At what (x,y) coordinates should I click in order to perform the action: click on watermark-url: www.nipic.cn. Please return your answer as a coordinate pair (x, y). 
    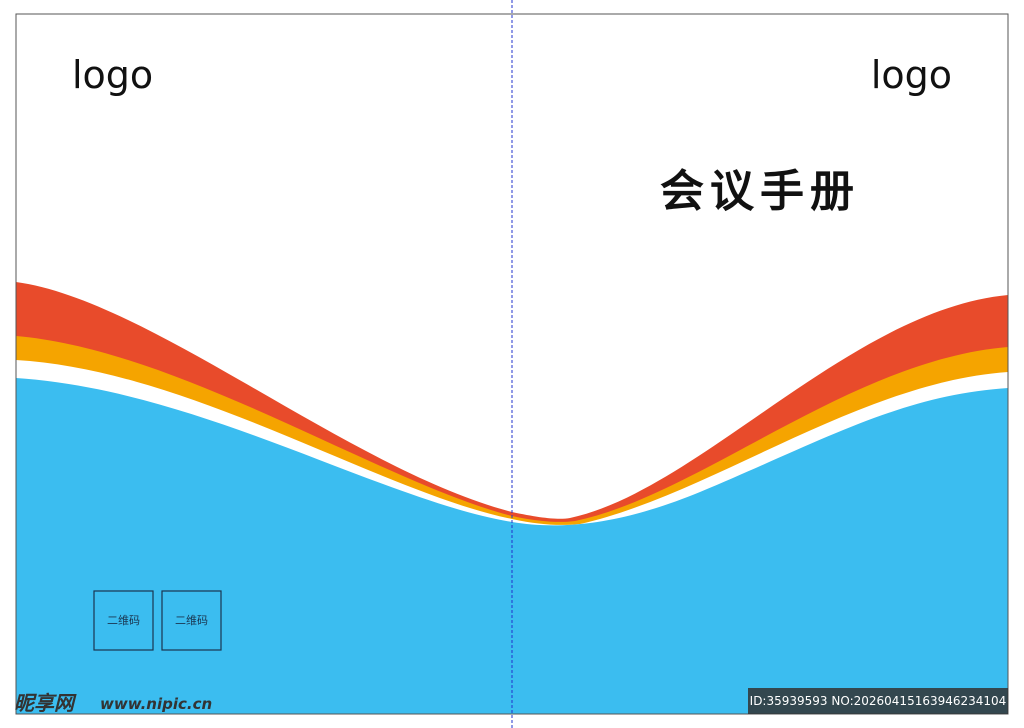
    Looking at the image, I should click on (156, 704).